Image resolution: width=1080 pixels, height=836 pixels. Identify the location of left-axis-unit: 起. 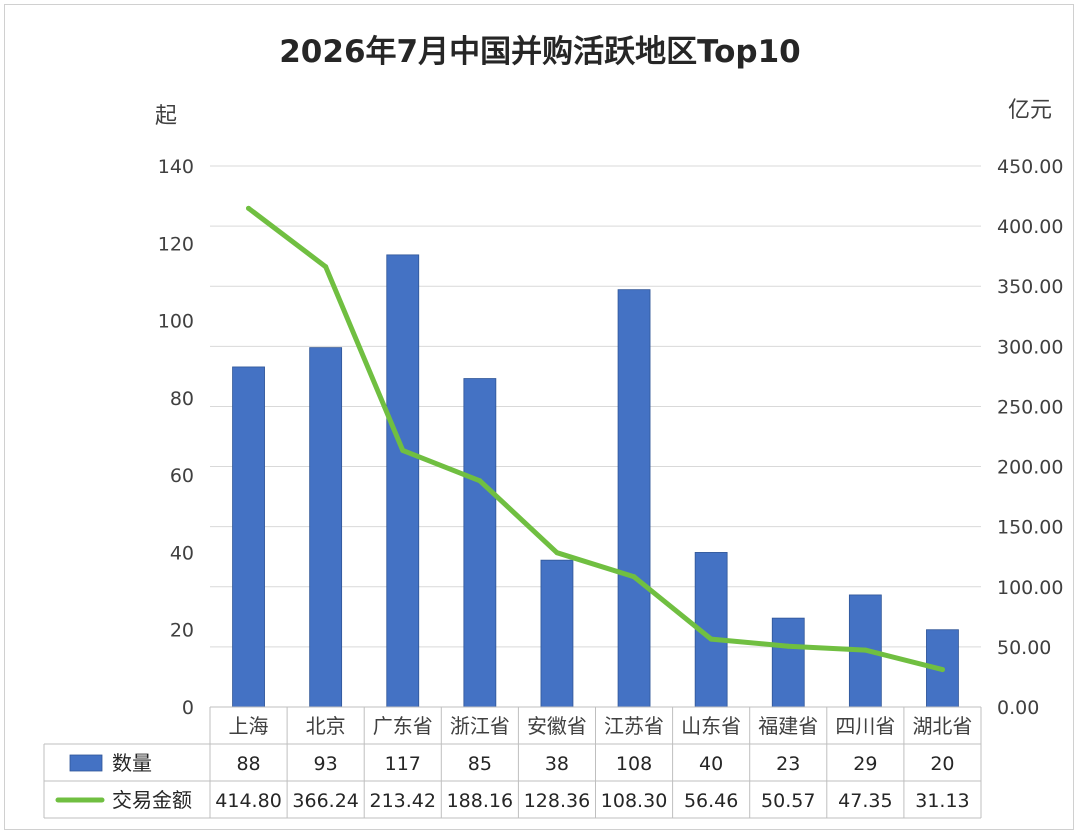
(166, 116).